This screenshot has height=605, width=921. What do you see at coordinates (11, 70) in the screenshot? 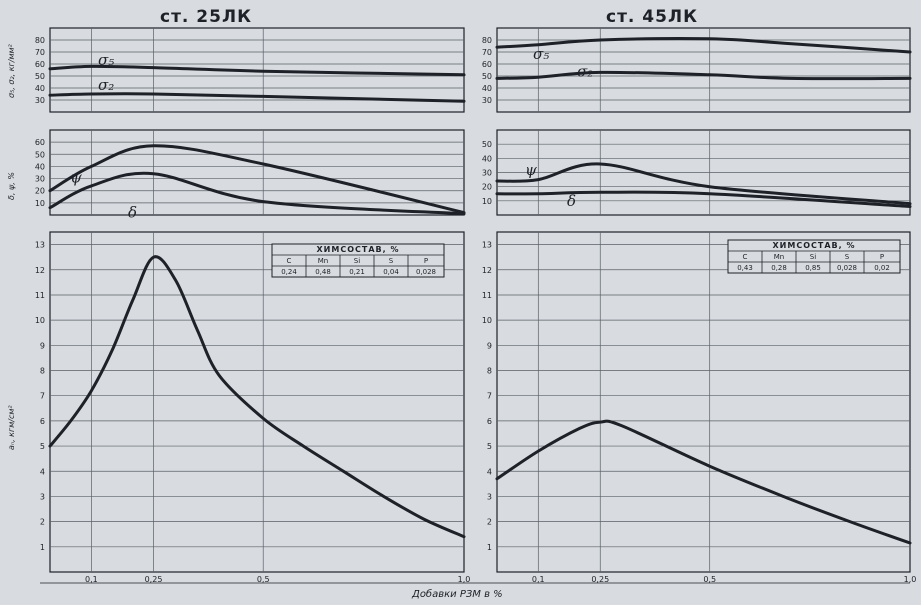
I see `y-label-strength: σ₅, σ₂, кг/мм²` at bounding box center [11, 70].